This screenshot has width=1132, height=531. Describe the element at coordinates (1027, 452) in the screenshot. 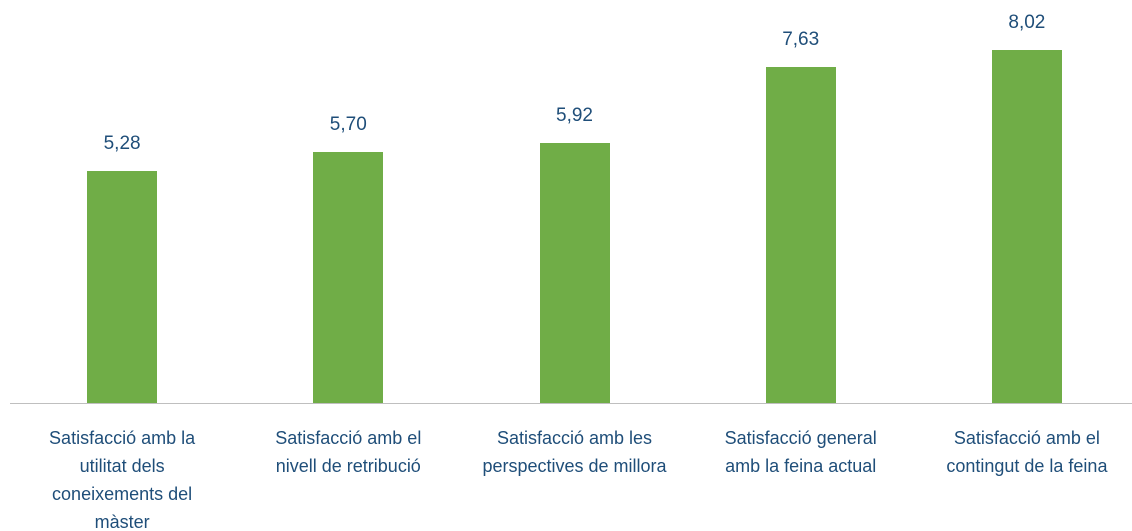

I see `x-tick-label: Satisfacció amb el contingut de la feina` at that location.